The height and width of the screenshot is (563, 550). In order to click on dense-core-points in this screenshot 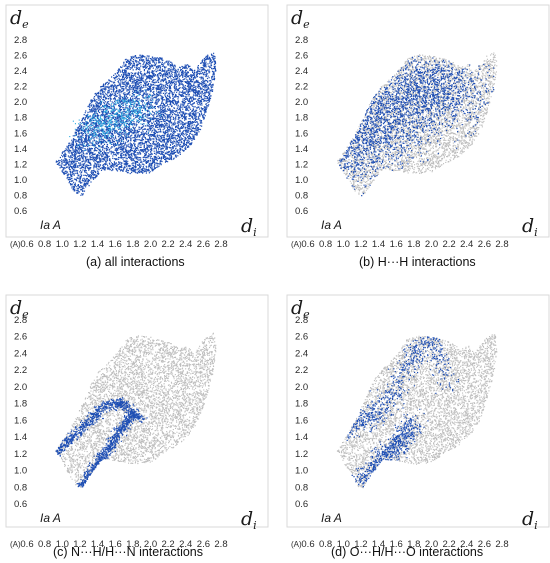, I will do `click(115, 121)`.